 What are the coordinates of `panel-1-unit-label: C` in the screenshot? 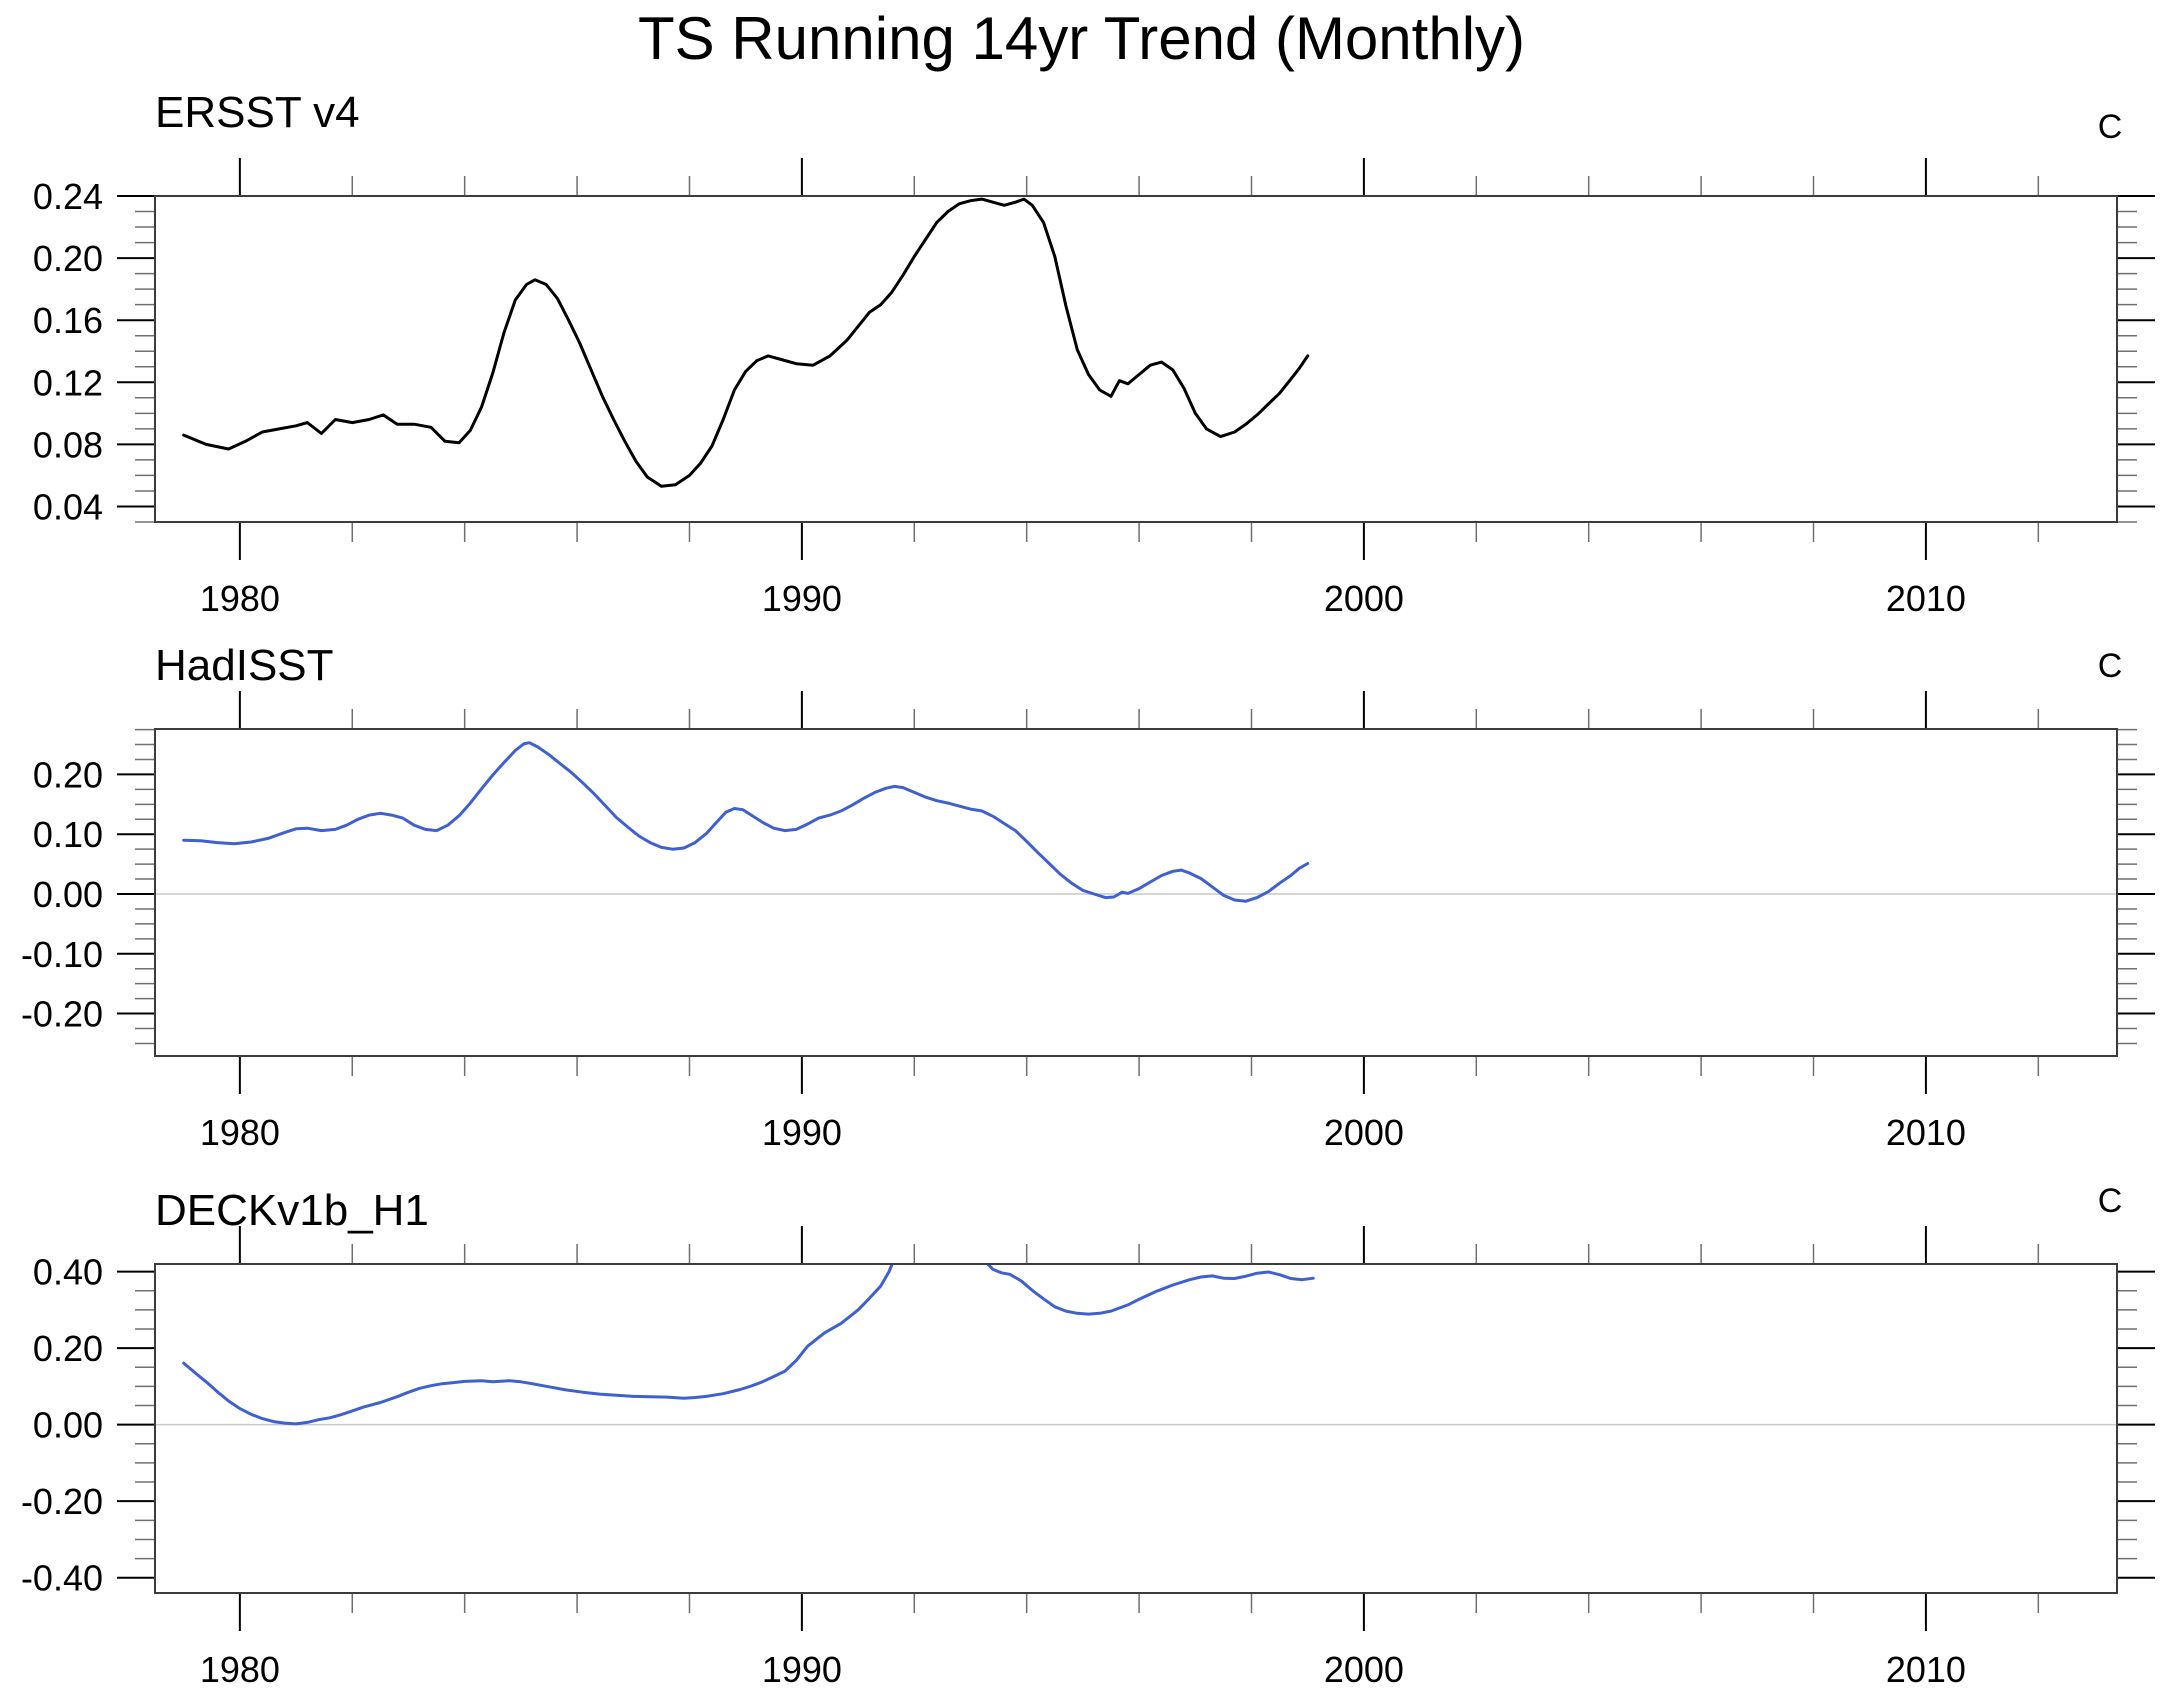 It's located at (2110, 127).